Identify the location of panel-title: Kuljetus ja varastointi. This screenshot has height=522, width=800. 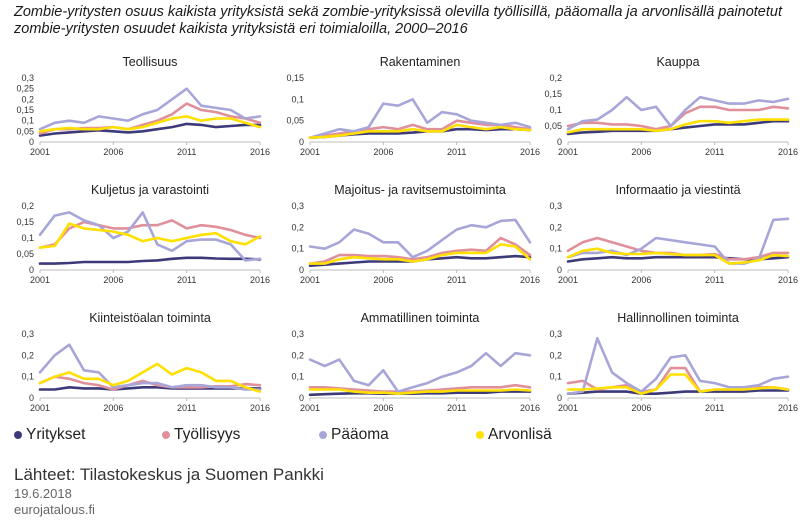
(150, 190).